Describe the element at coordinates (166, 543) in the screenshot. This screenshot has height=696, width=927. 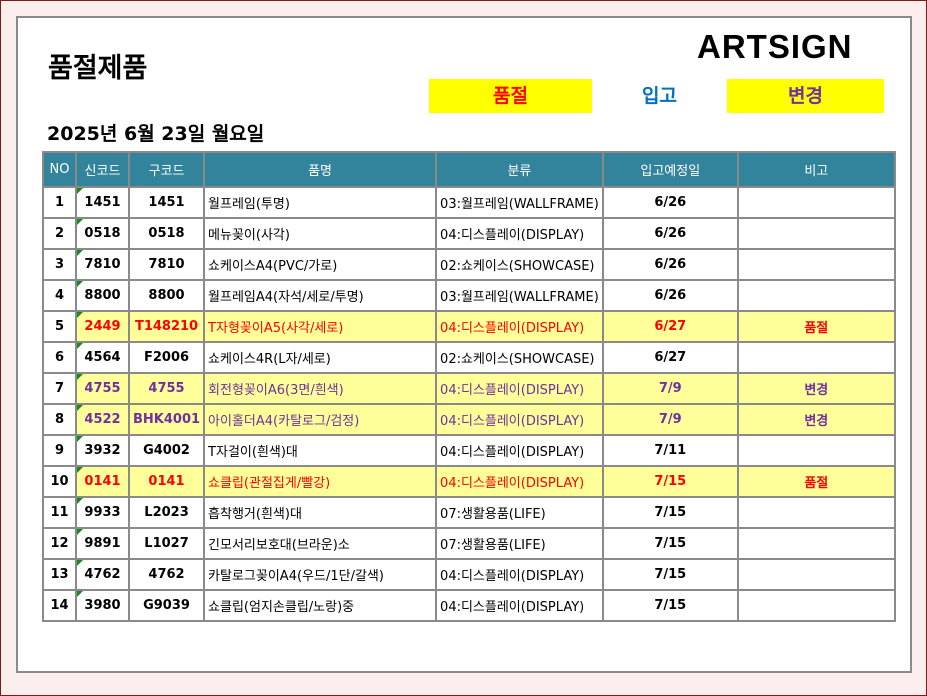
I see `cell-old-code: L1027` at that location.